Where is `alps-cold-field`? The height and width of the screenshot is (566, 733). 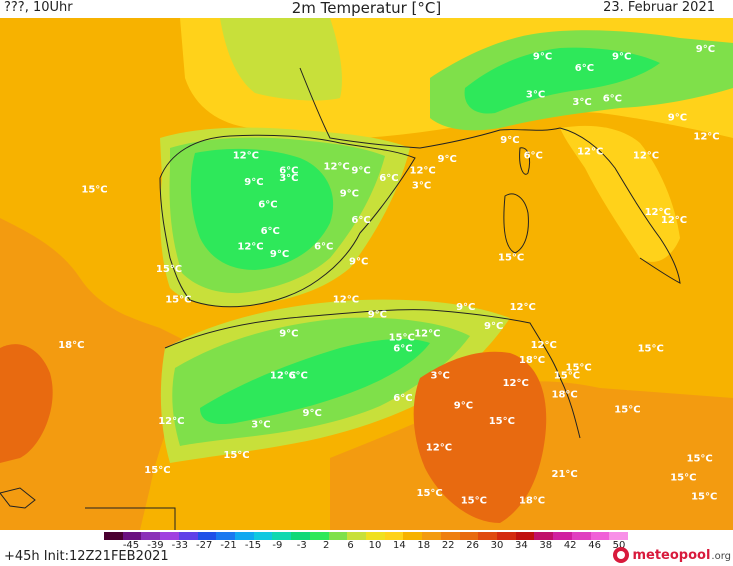 alps-cold-field is located at coordinates (562, 80).